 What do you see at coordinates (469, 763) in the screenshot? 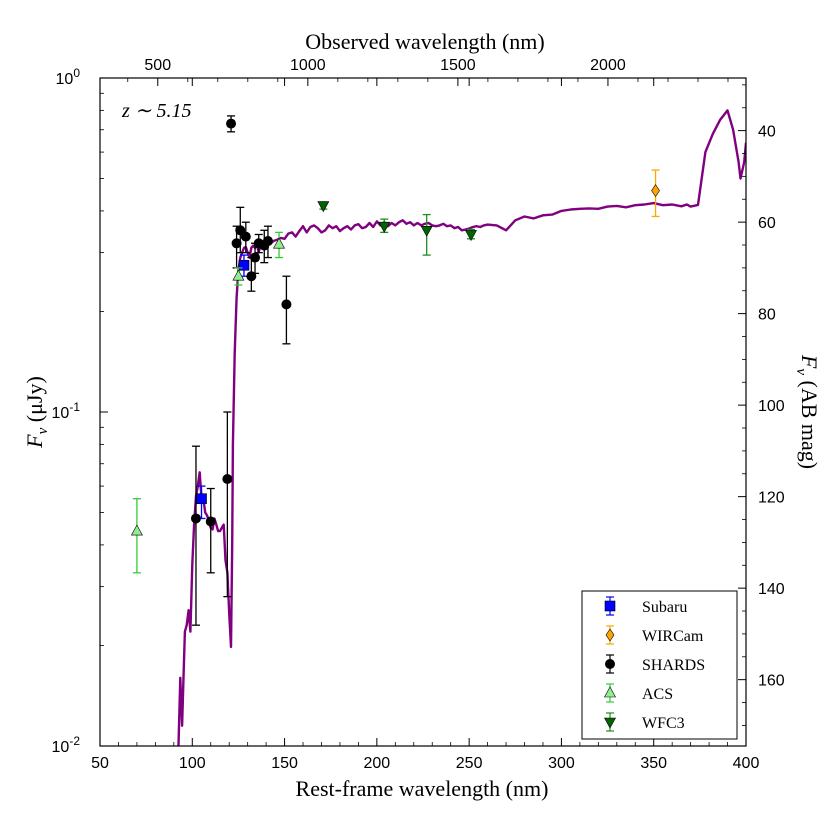
I see `x-tick-label: 250` at bounding box center [469, 763].